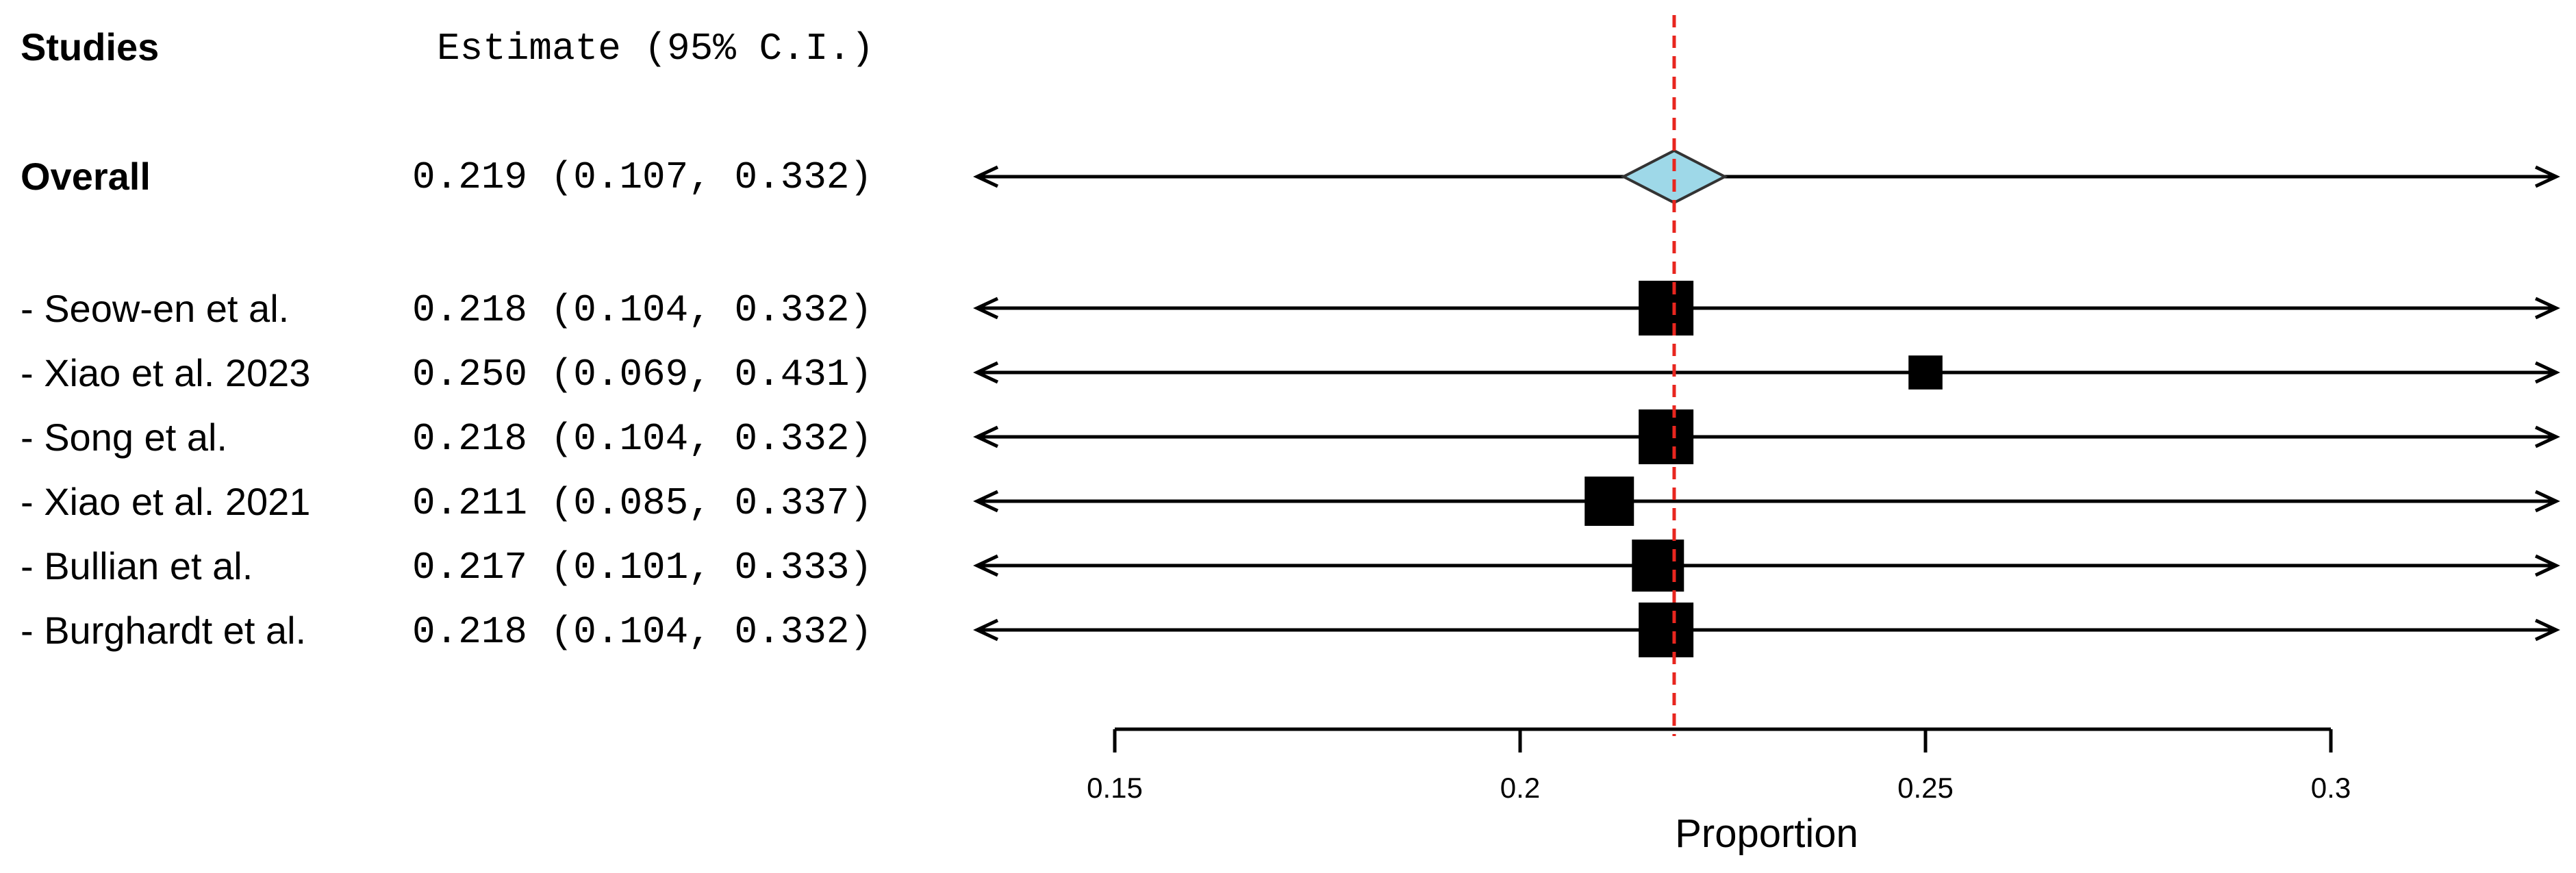 Image resolution: width=2576 pixels, height=873 pixels. I want to click on overall-diamond, so click(1674, 177).